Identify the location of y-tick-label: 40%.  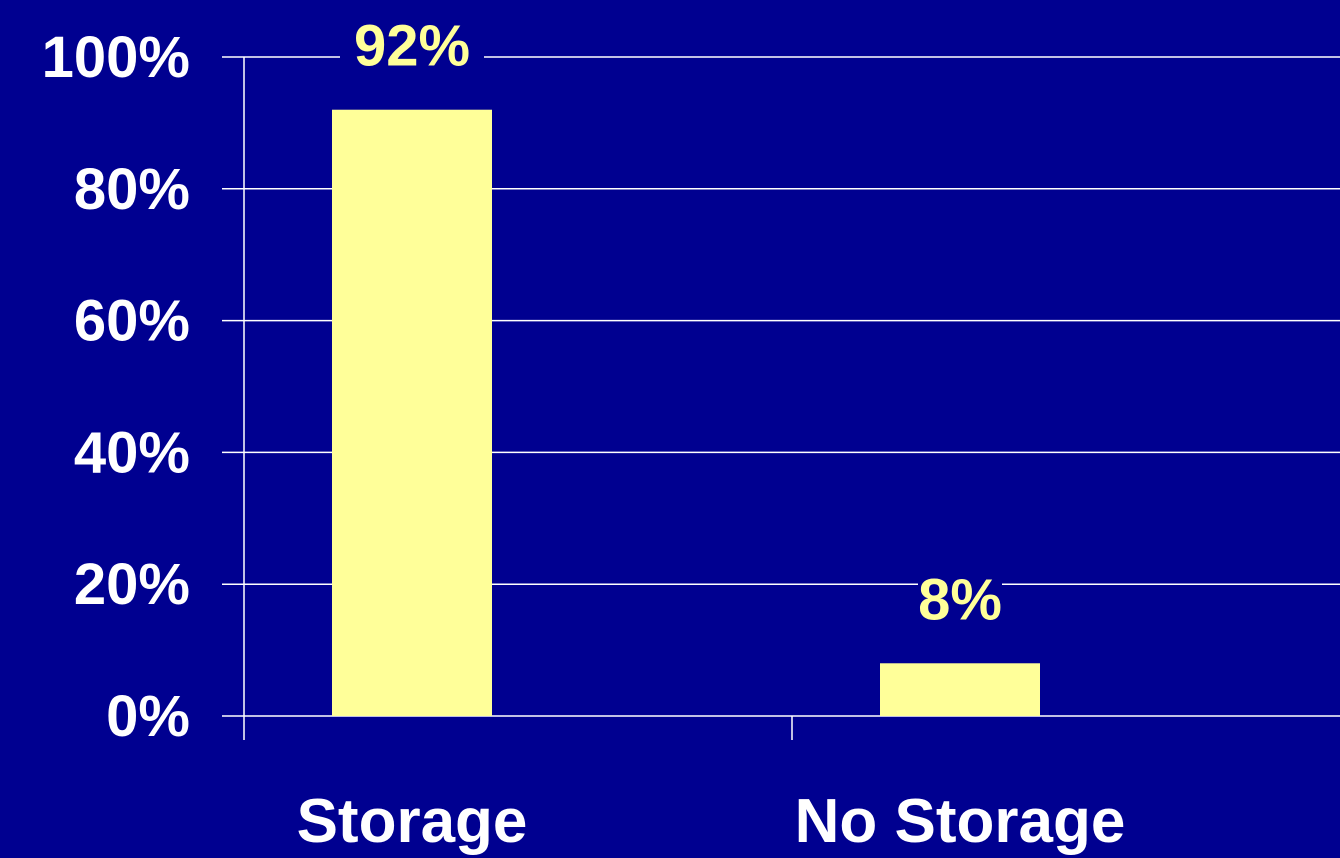
(132, 452).